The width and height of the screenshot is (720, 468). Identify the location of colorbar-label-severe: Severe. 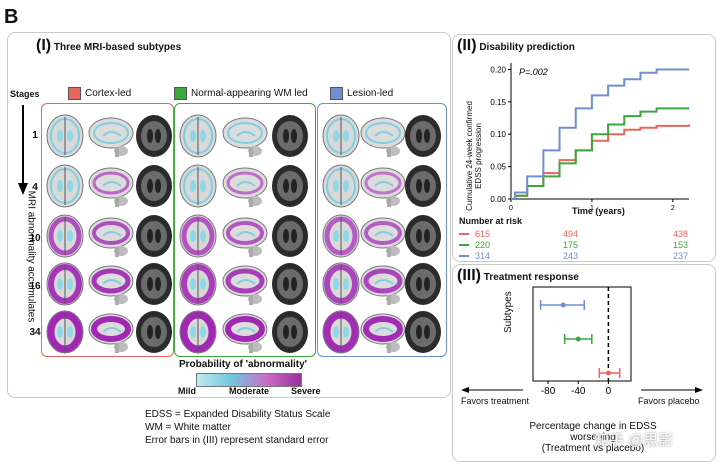
(306, 391).